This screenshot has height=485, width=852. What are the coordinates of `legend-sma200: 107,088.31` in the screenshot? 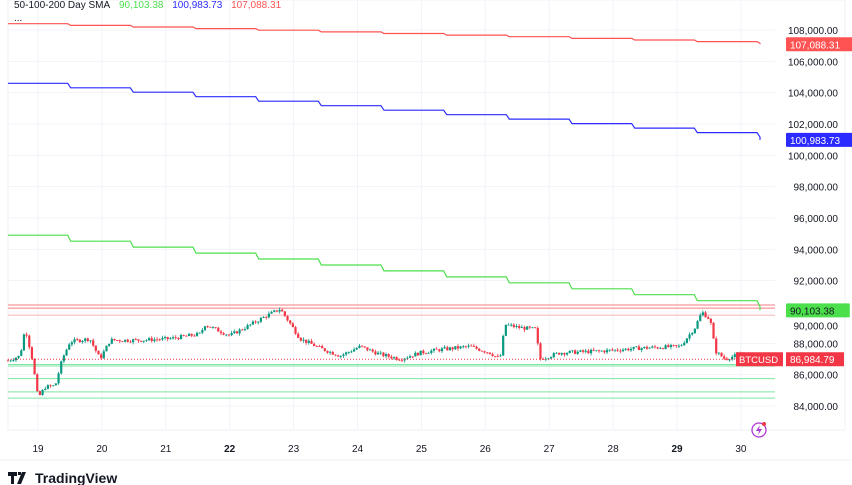 It's located at (256, 5).